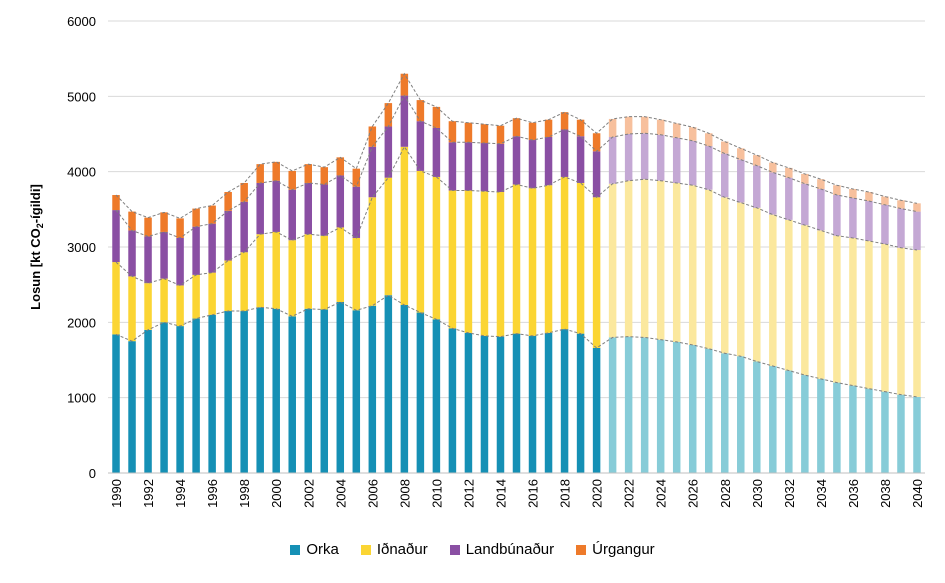  What do you see at coordinates (212, 493) in the screenshot?
I see `x-tick-label: 1996` at bounding box center [212, 493].